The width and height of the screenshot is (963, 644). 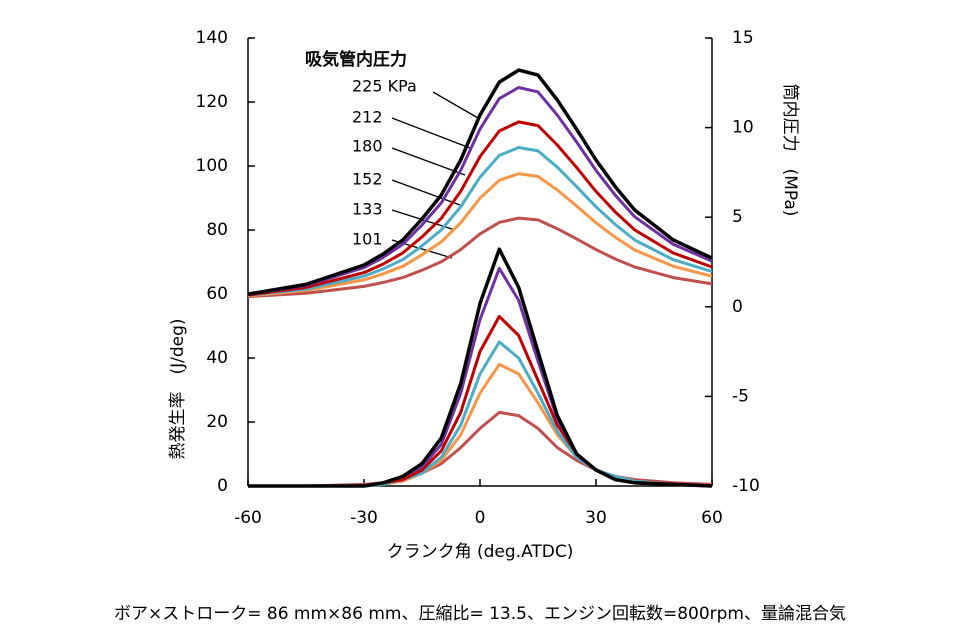 I want to click on legend-label: 225 KPa, so click(x=384, y=86).